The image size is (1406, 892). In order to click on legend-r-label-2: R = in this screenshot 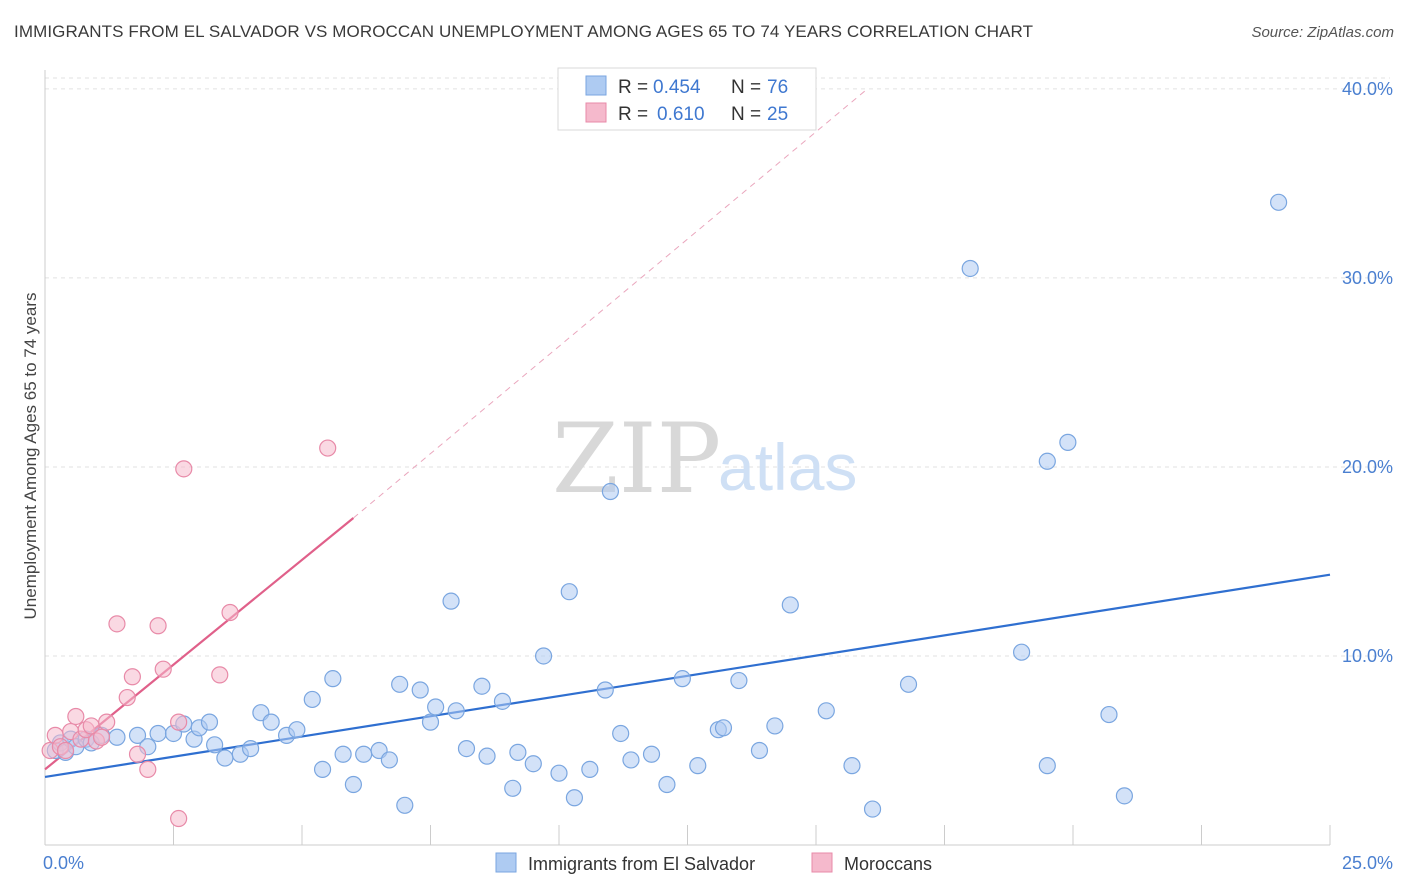, I will do `click(633, 114)`.